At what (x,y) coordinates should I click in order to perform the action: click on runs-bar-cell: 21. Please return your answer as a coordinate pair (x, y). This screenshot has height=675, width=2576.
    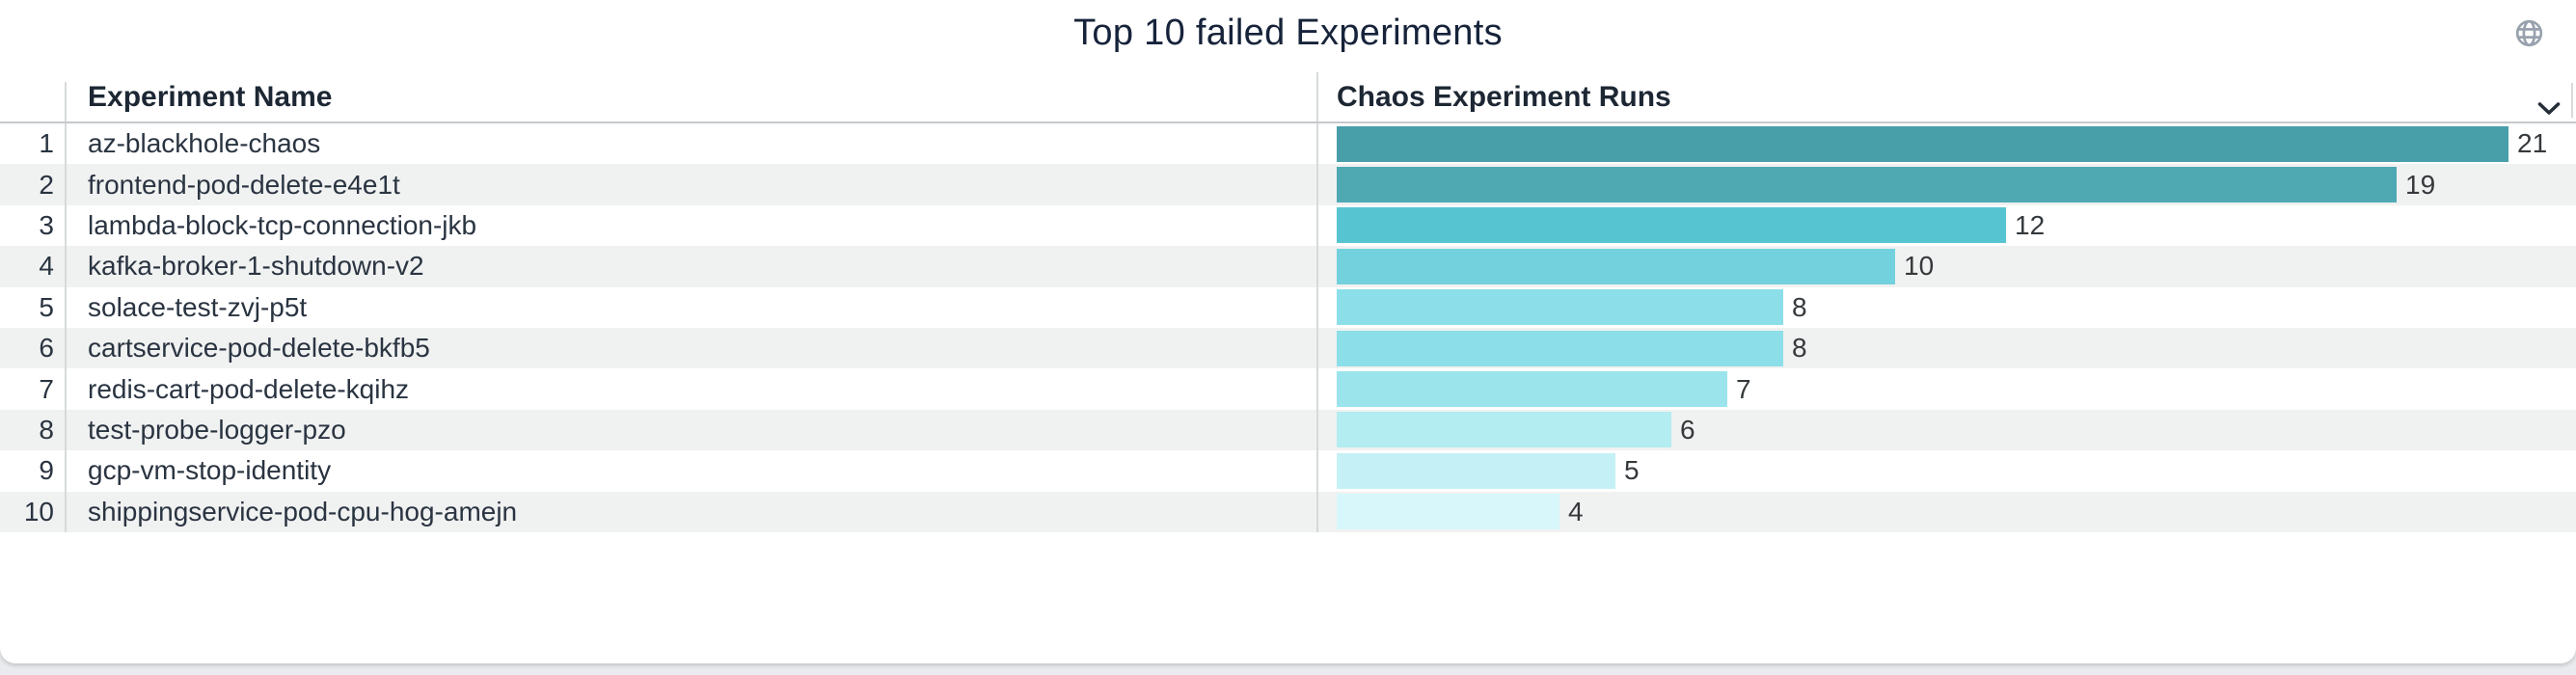
    Looking at the image, I should click on (1946, 144).